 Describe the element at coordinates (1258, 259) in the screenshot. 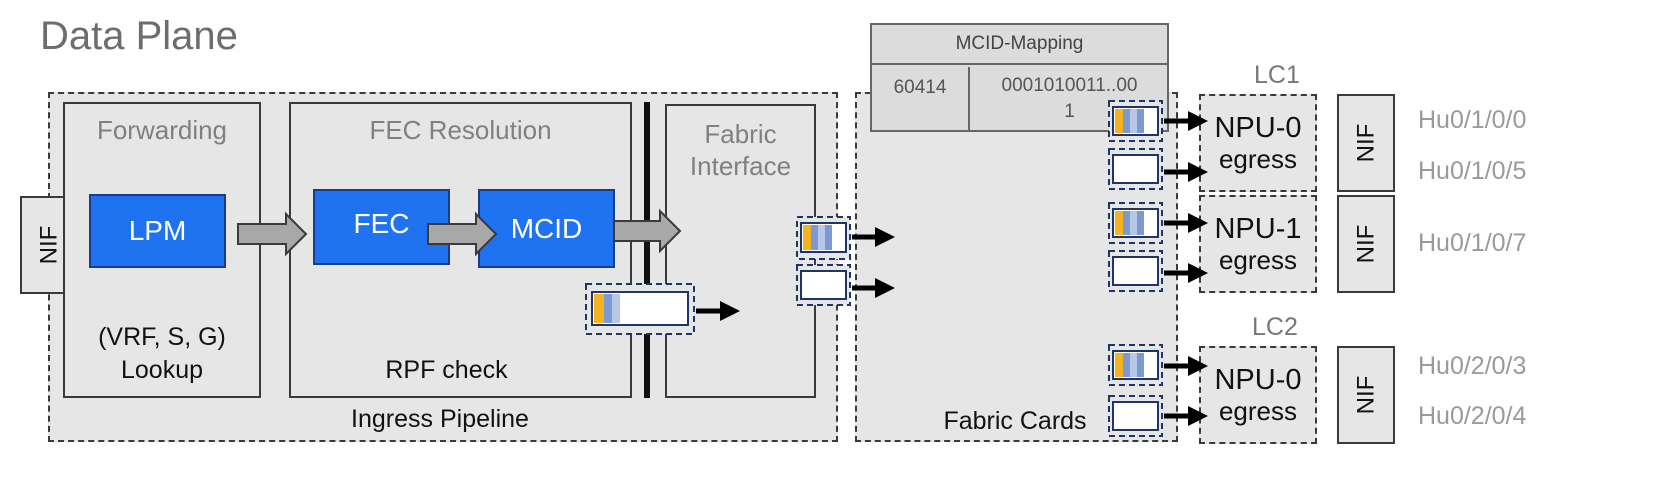

I see `lc1-npu1-role: egress` at that location.